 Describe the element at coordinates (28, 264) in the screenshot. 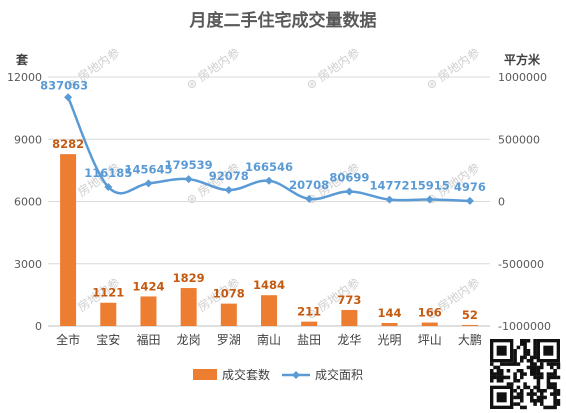

I see `left-tick-label: 3000` at that location.